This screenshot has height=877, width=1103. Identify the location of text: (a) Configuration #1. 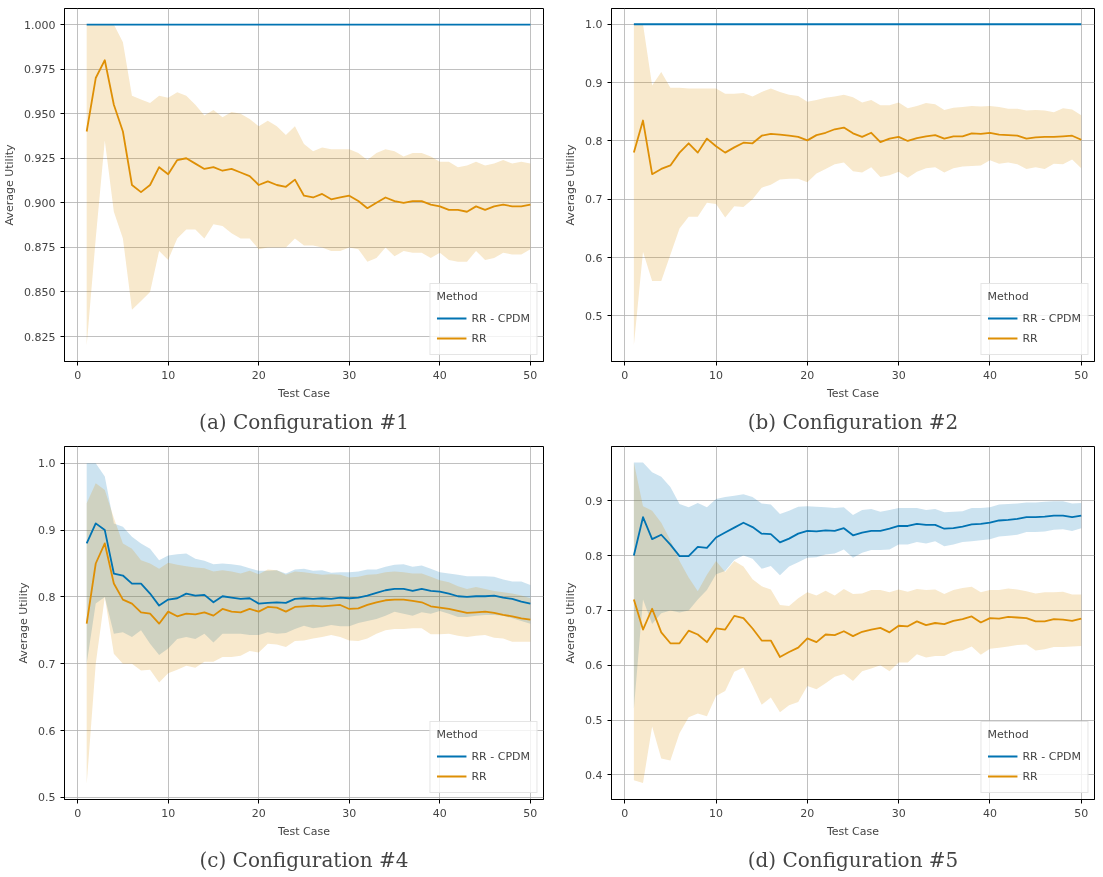
(304, 421).